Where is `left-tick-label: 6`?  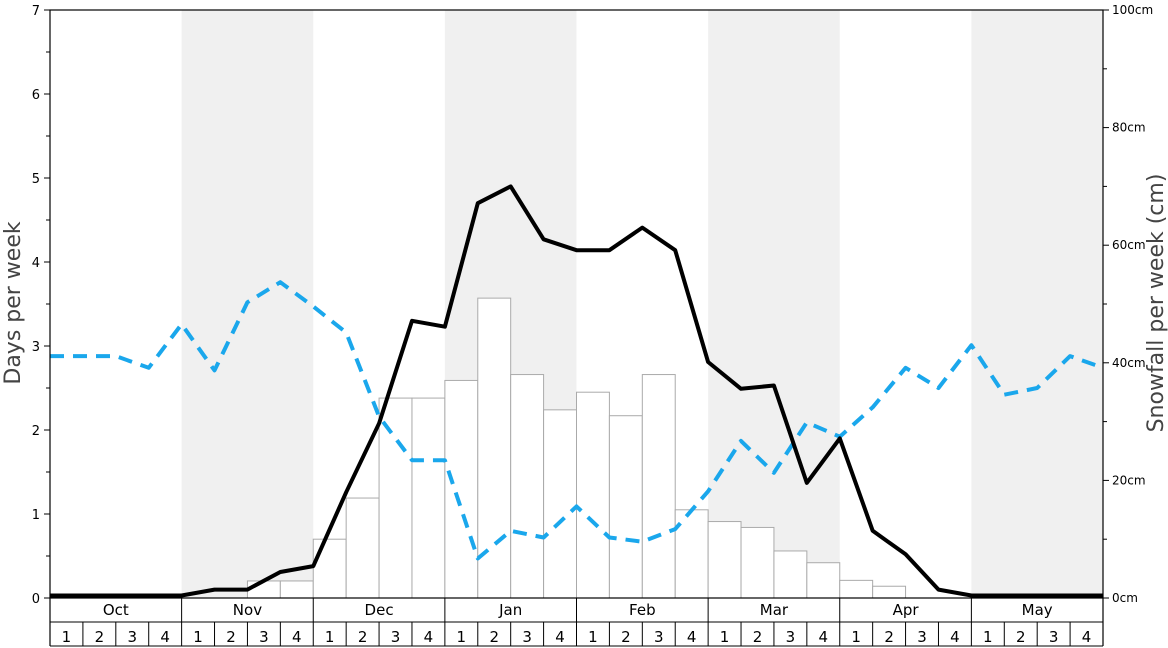
left-tick-label: 6 is located at coordinates (36, 95).